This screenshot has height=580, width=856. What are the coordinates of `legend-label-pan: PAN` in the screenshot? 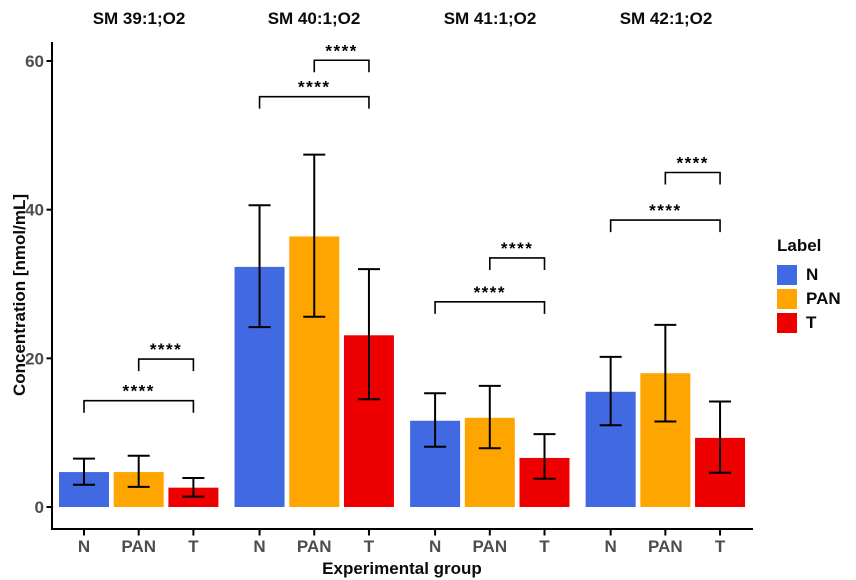 It's located at (823, 298).